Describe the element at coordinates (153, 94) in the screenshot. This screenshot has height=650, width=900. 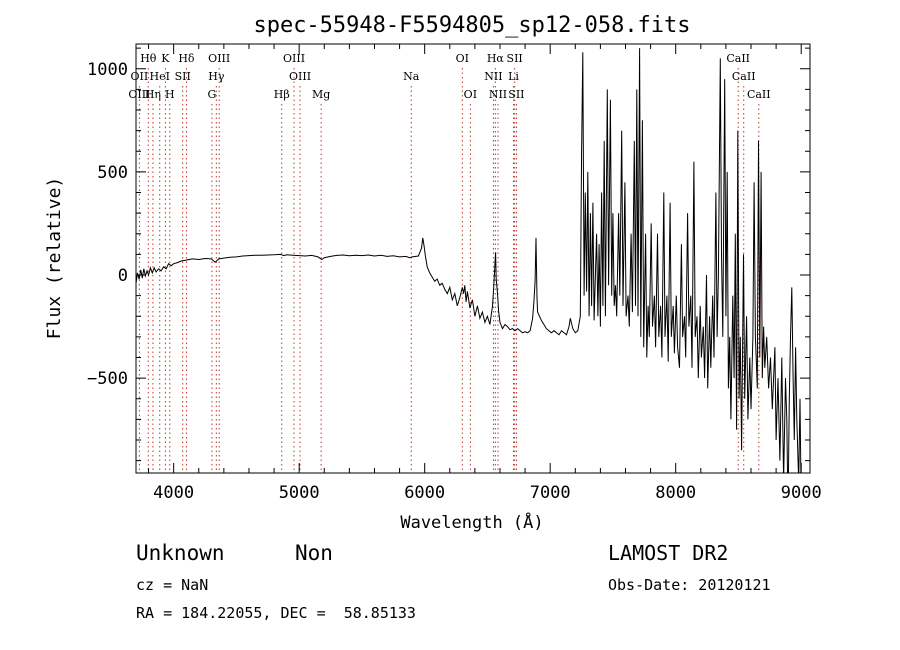
I see `line-marker-label: Hη` at that location.